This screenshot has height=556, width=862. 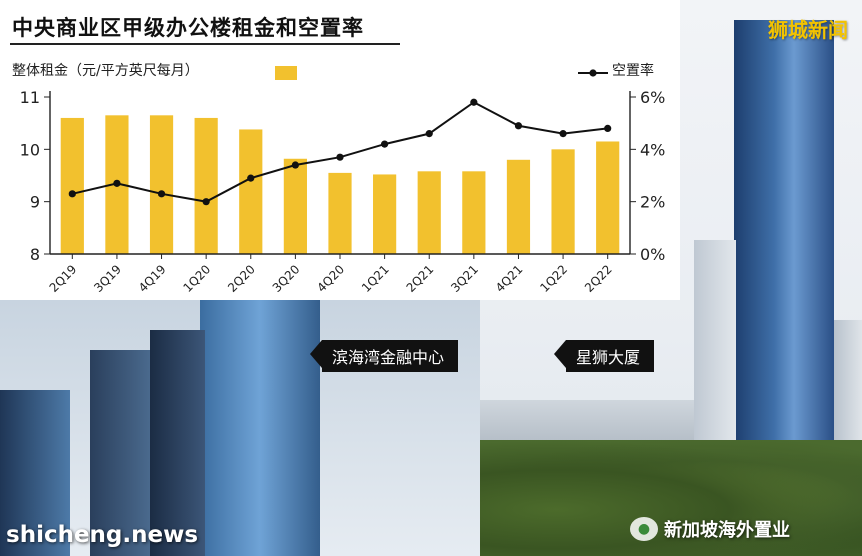 What do you see at coordinates (117, 183) in the screenshot?
I see `vacancy-point-3Q19` at bounding box center [117, 183].